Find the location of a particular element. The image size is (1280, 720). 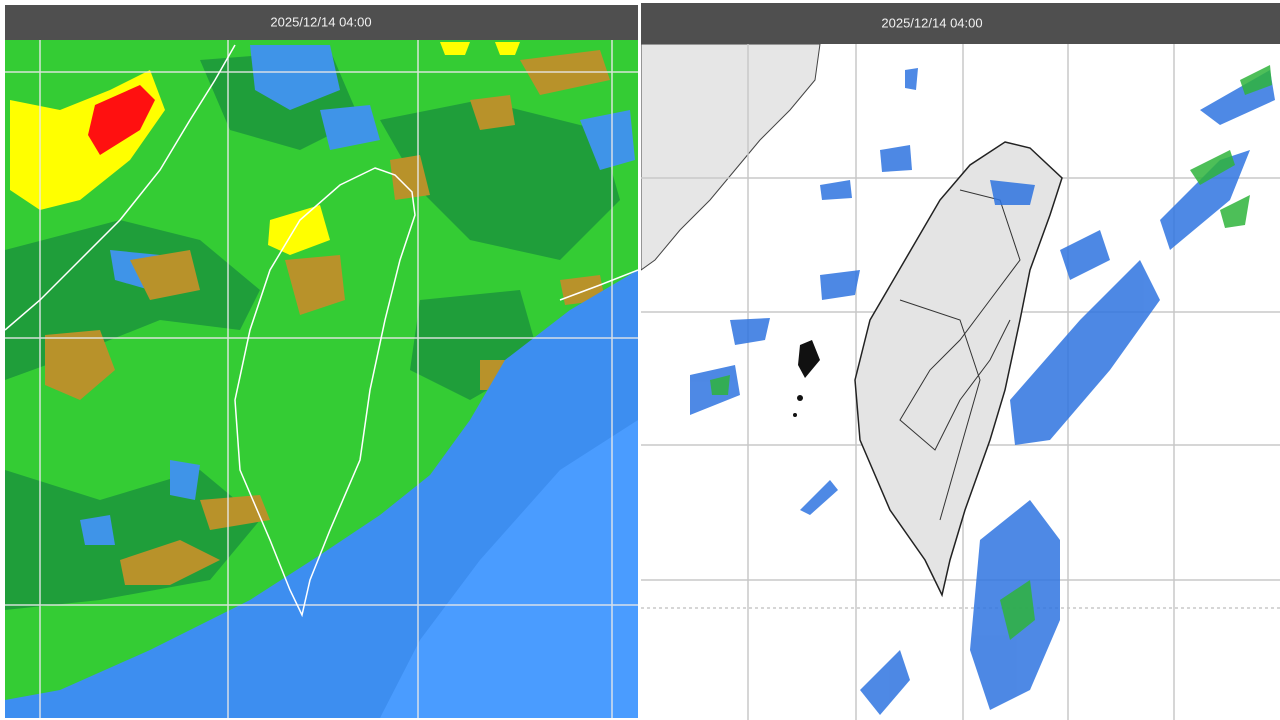

divider is located at coordinates (639, 360).